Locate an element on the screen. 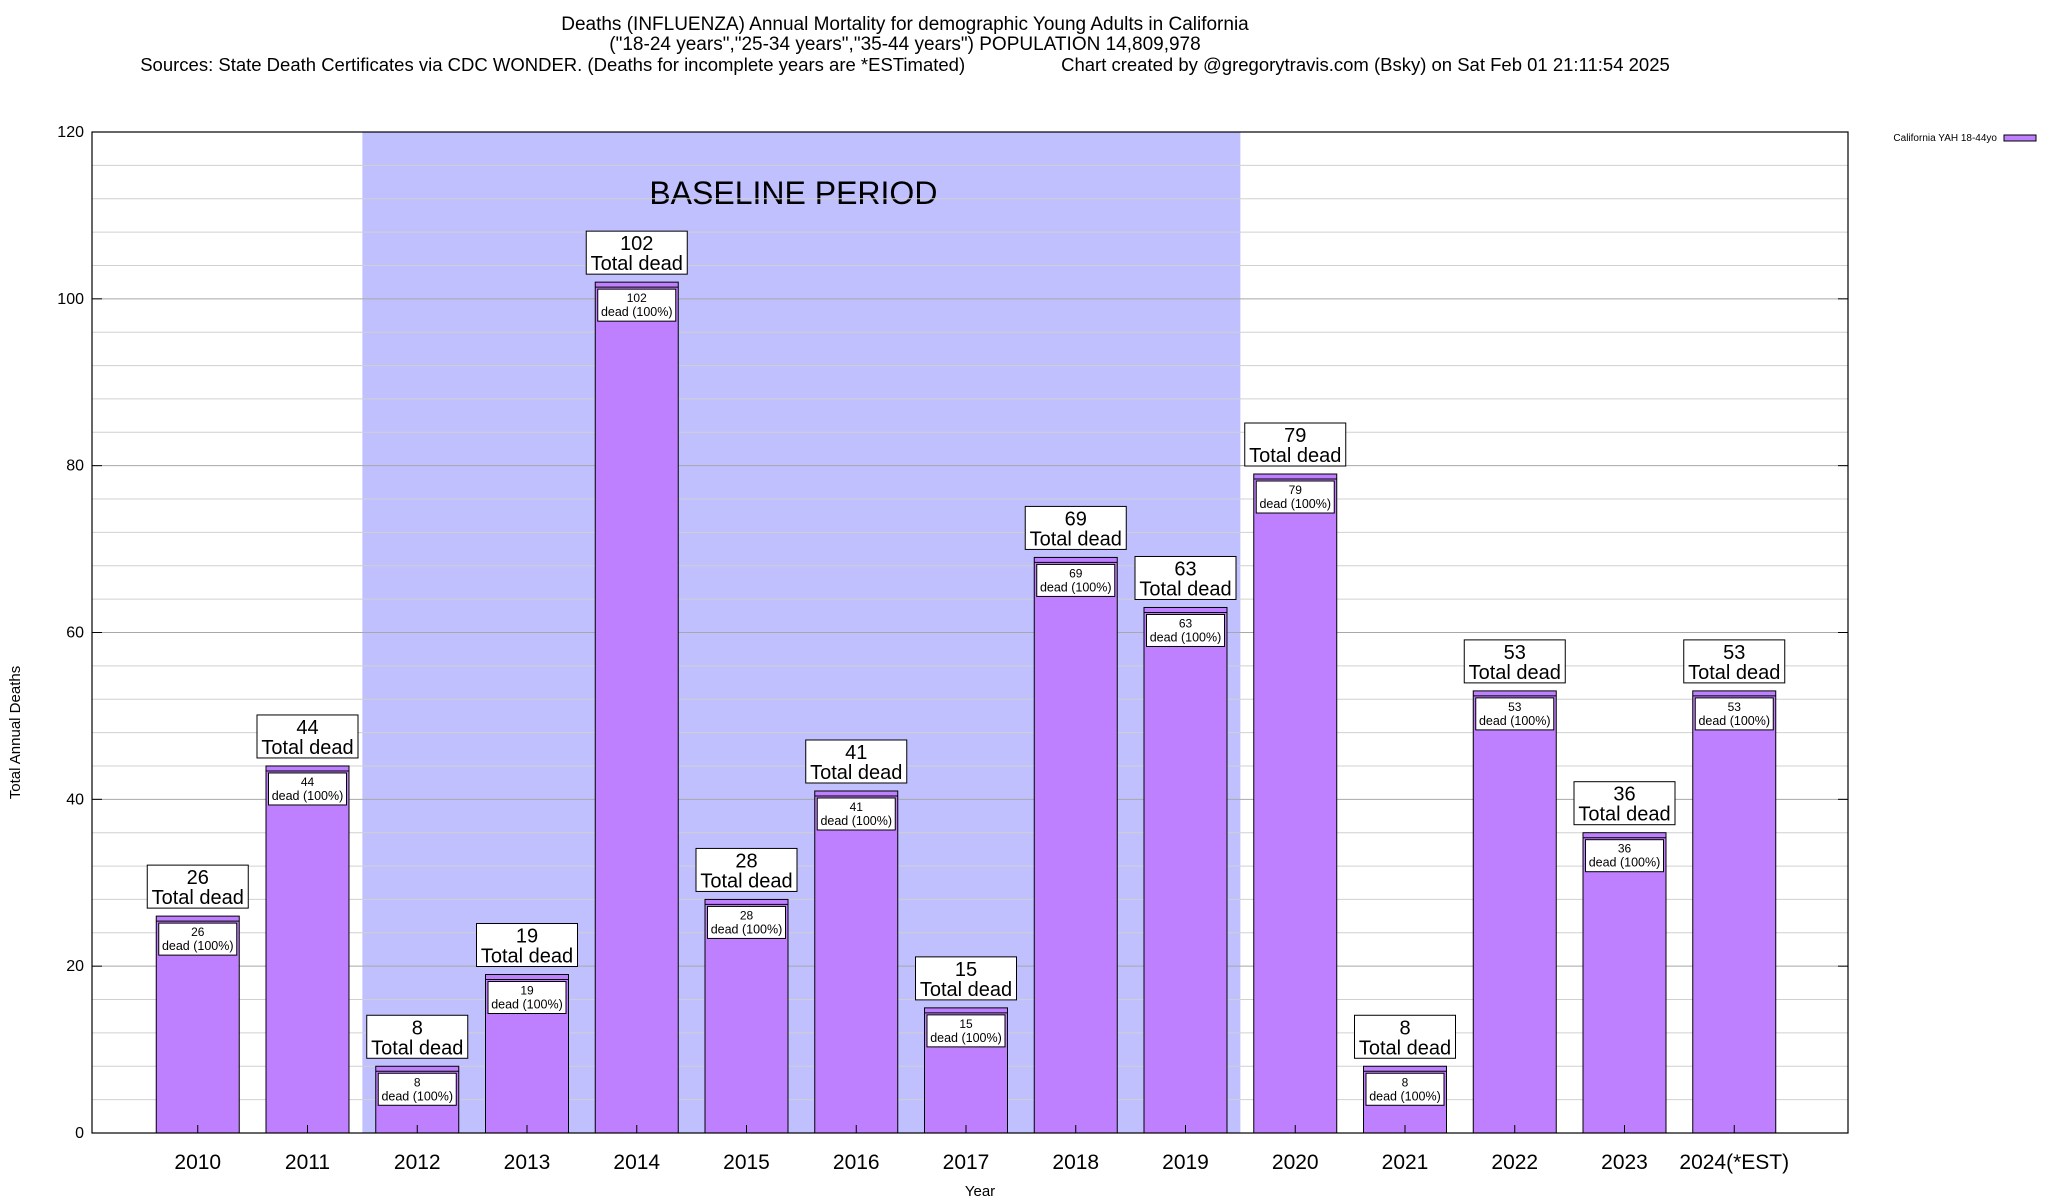 The width and height of the screenshot is (2048, 1200). legend-label: California YAH 18-44yo is located at coordinates (1945, 138).